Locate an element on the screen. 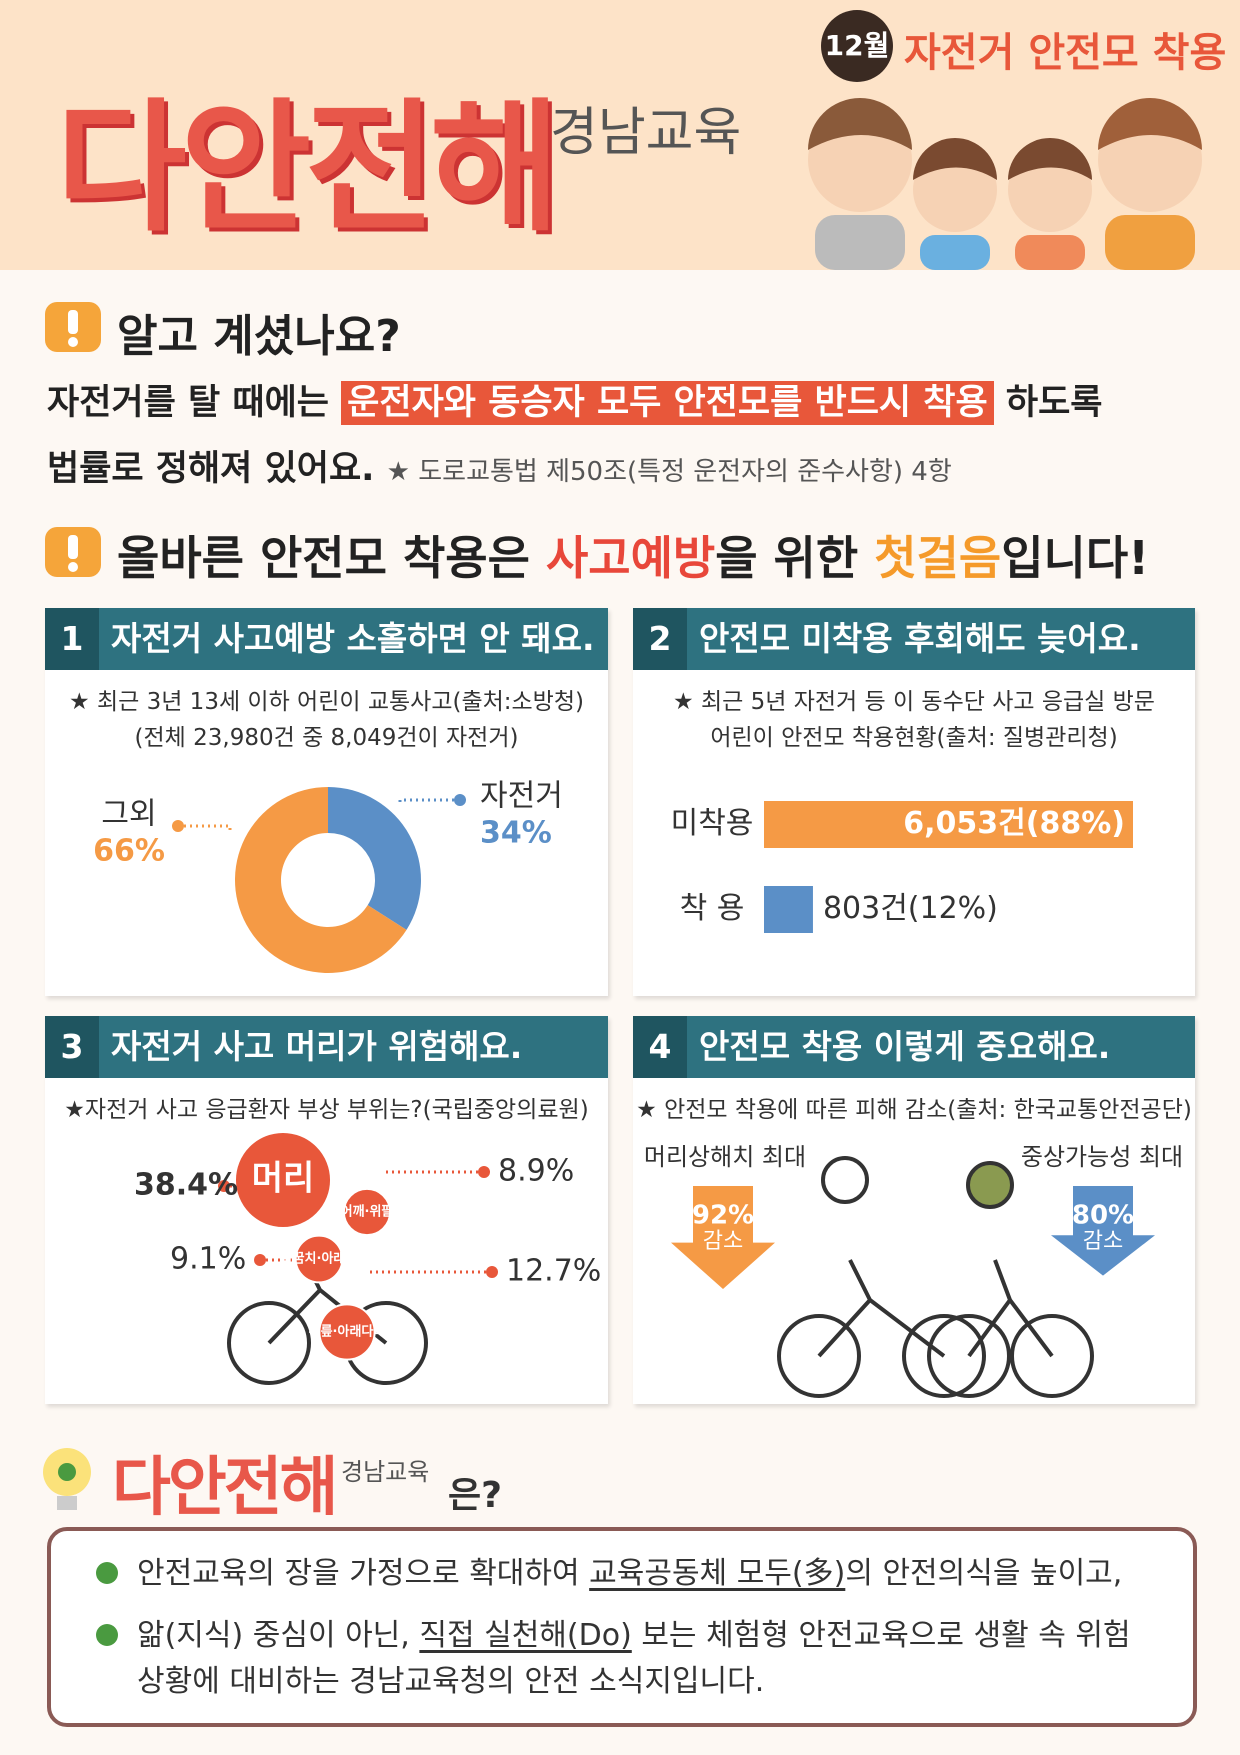  source: ★ 도로교통법 제50조(특정 운전자의 준수사항) 4항 is located at coordinates (669, 472).